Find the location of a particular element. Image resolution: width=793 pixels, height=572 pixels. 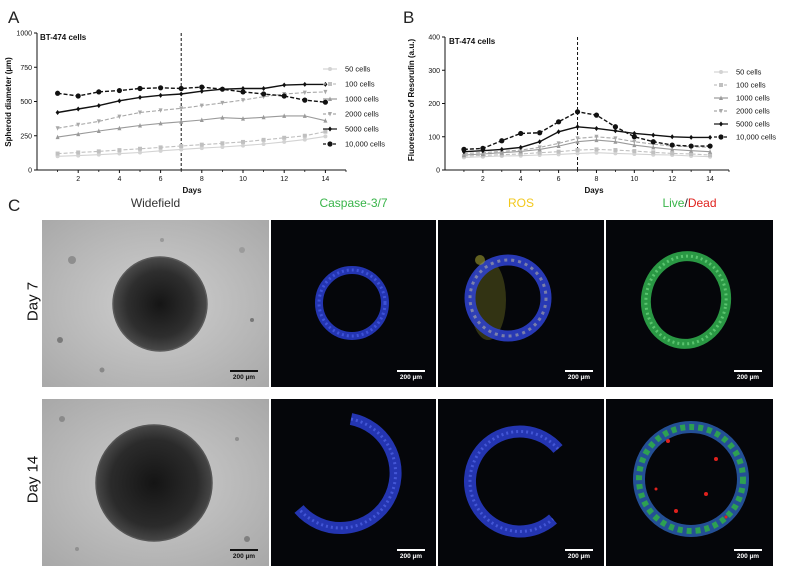

micrograph-day14-live-dead: 200 µm is located at coordinates (689, 482).